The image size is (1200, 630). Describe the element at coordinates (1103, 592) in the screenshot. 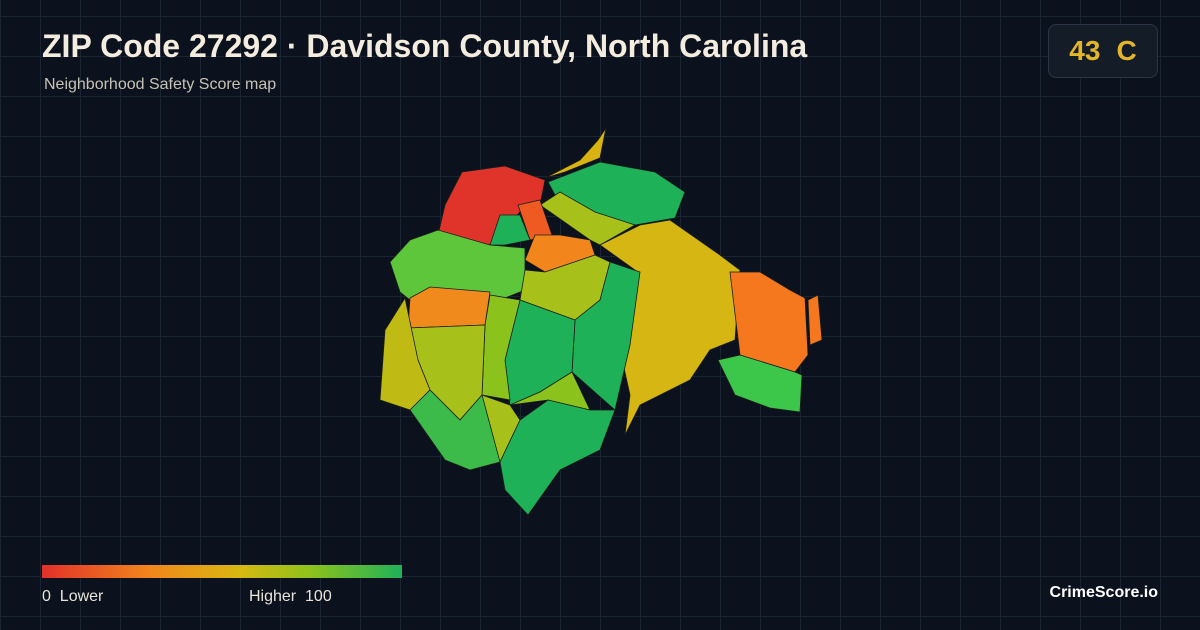

I see `brand: CrimeScore.io` at that location.